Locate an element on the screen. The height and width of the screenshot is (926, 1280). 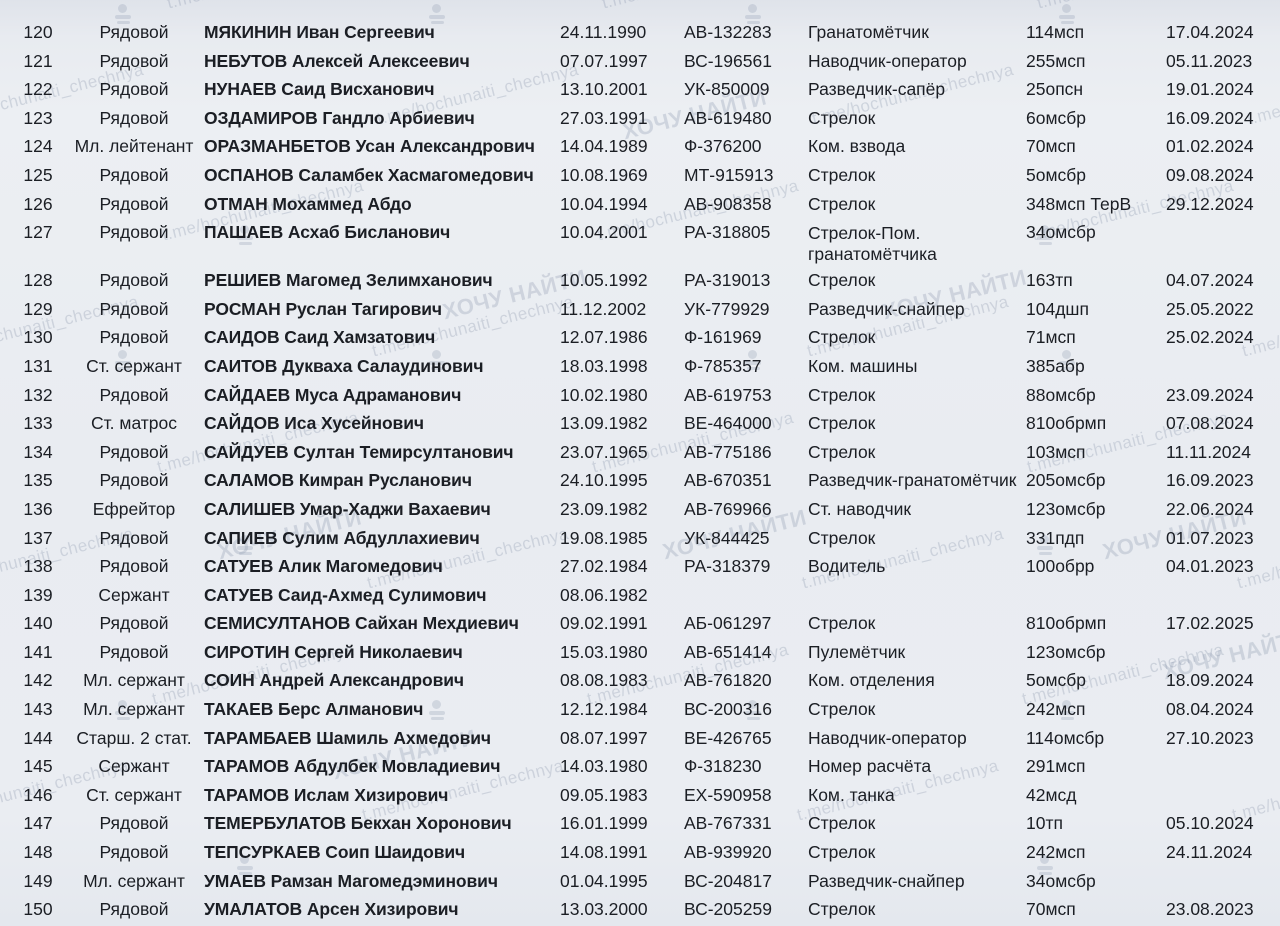
row-document-id: АВ-132283 is located at coordinates (728, 32).